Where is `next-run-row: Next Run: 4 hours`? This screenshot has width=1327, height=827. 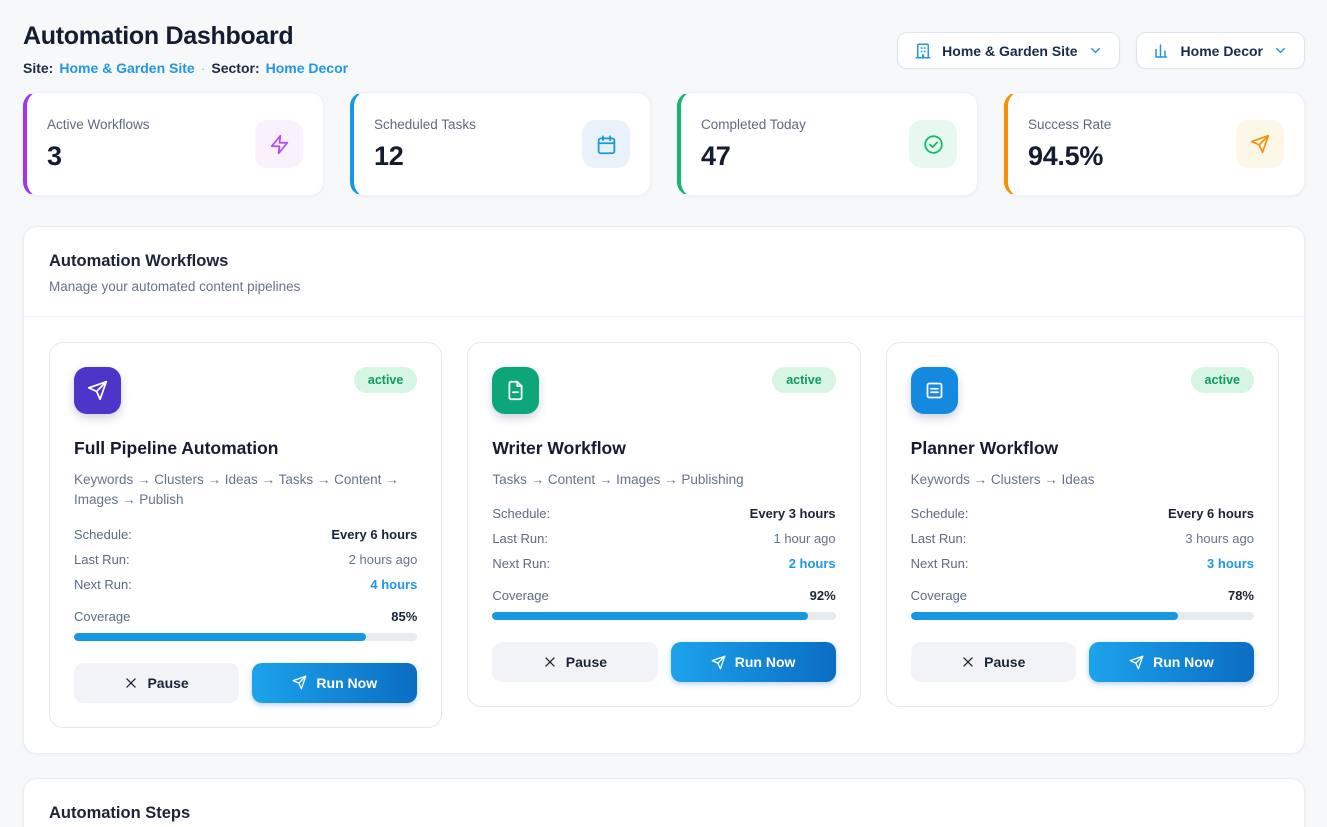 next-run-row: Next Run: 4 hours is located at coordinates (245, 584).